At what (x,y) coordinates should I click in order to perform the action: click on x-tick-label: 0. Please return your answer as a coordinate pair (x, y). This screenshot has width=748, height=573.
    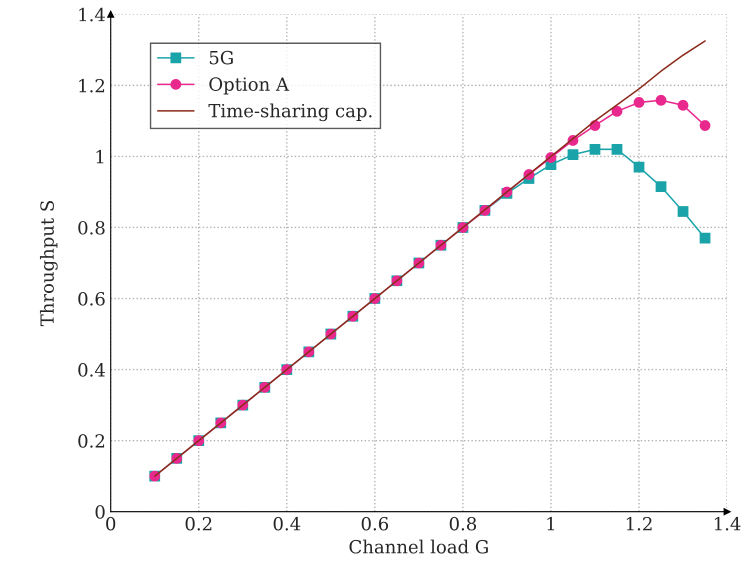
    Looking at the image, I should click on (111, 523).